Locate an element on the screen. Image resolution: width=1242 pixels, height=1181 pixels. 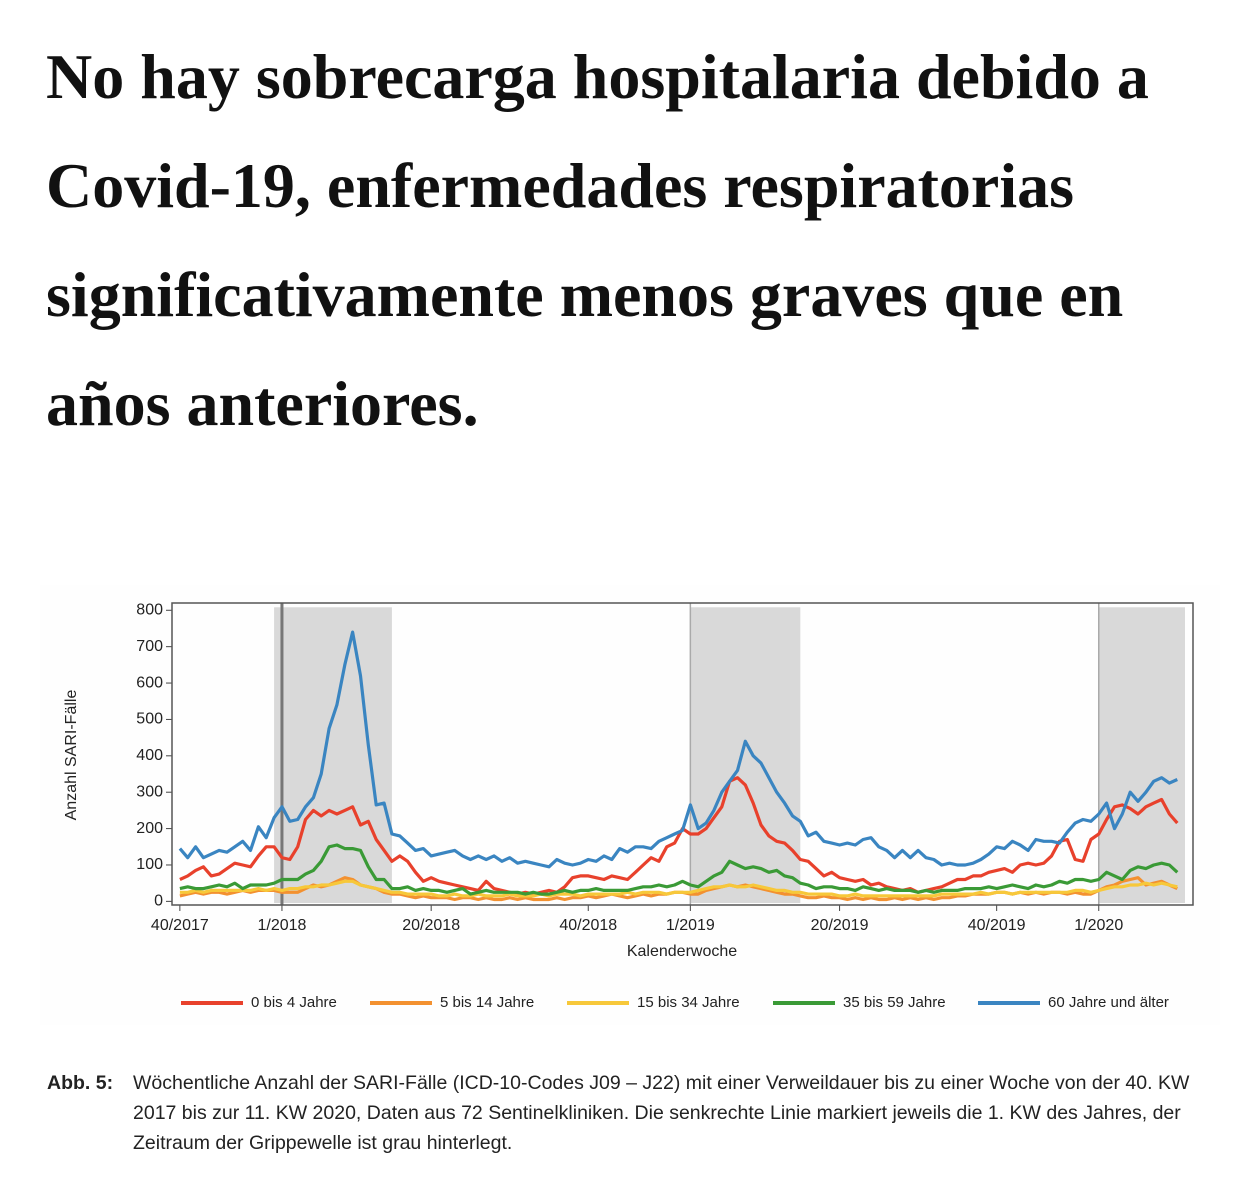
legend-label: 35 bis 59 Jahre is located at coordinates (894, 1002).